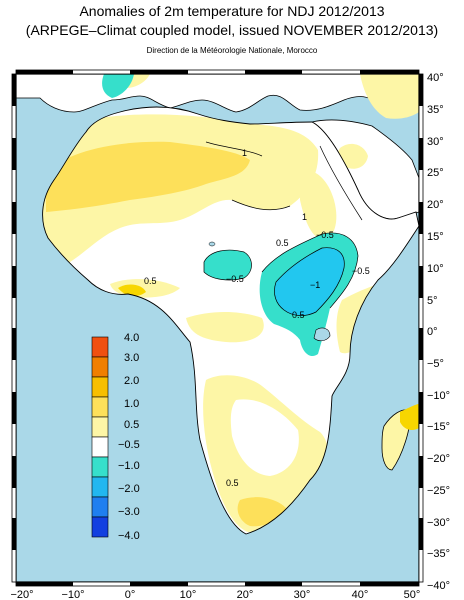 The height and width of the screenshot is (600, 464). What do you see at coordinates (131, 404) in the screenshot?
I see `legend-label: 1.0` at bounding box center [131, 404].